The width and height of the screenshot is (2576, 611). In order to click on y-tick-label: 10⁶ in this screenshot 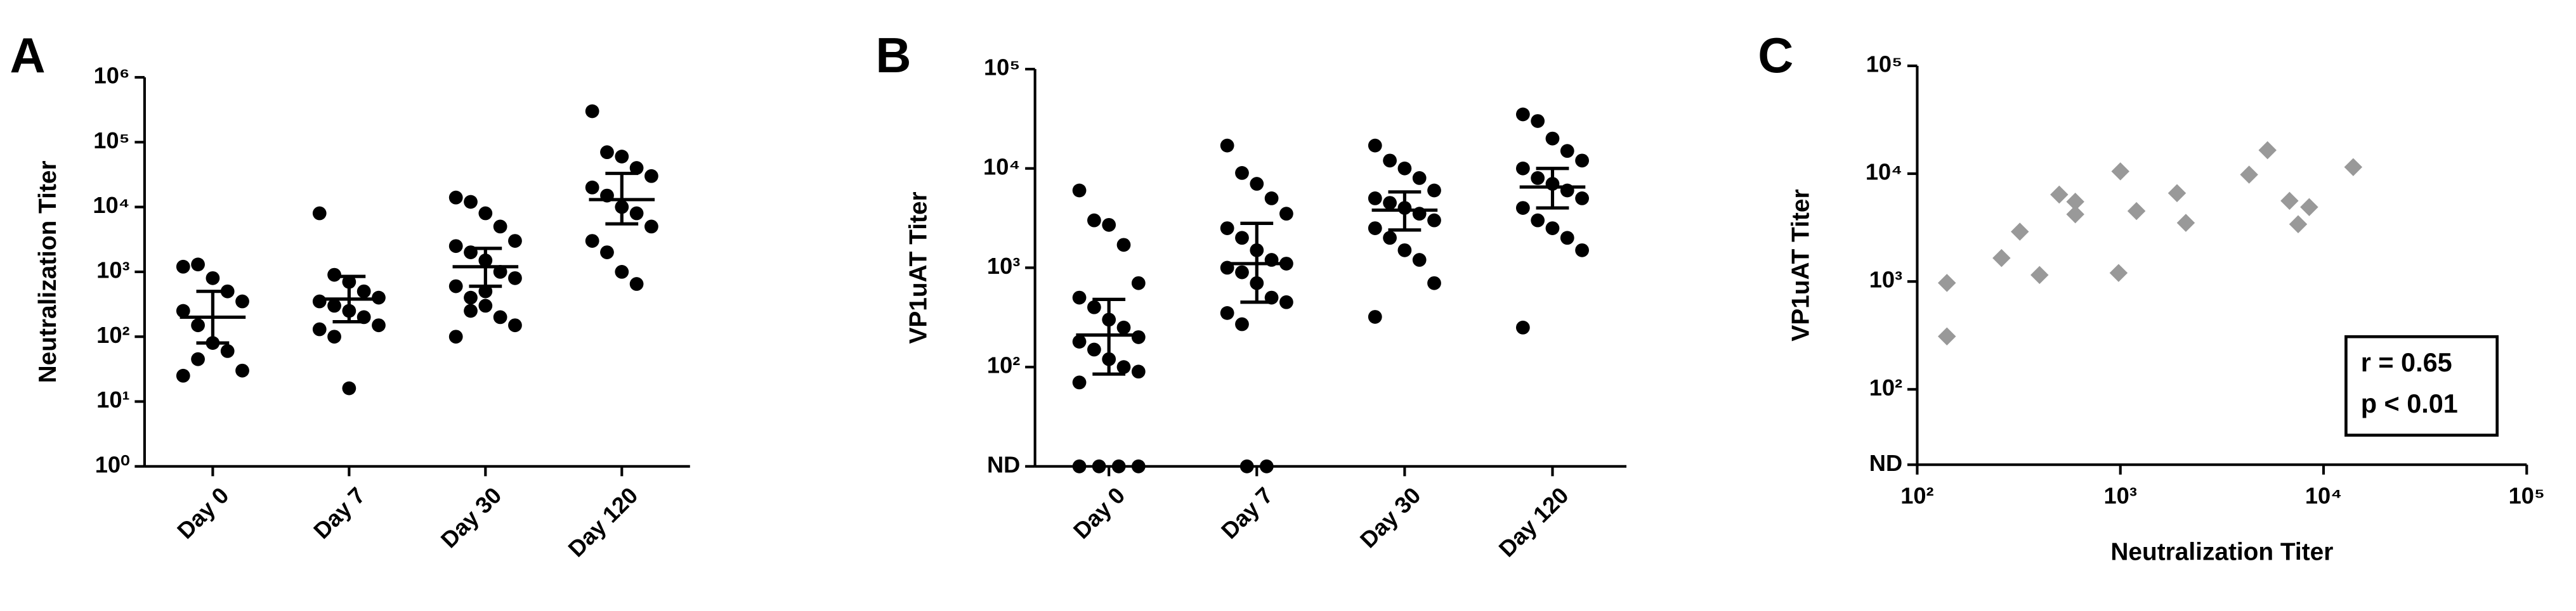, I will do `click(112, 76)`.